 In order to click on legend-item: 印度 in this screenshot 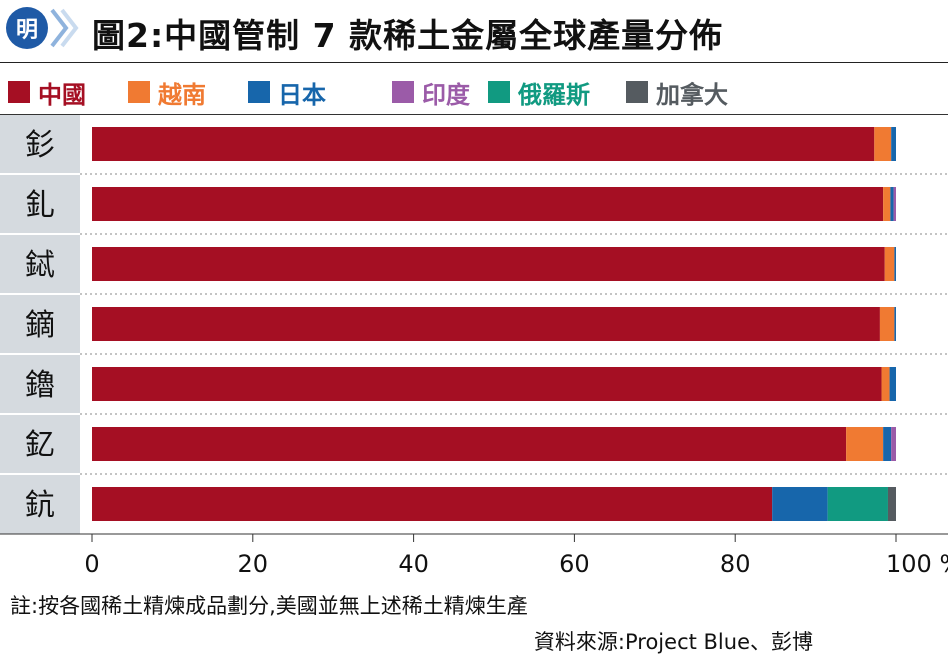, I will do `click(431, 92)`.